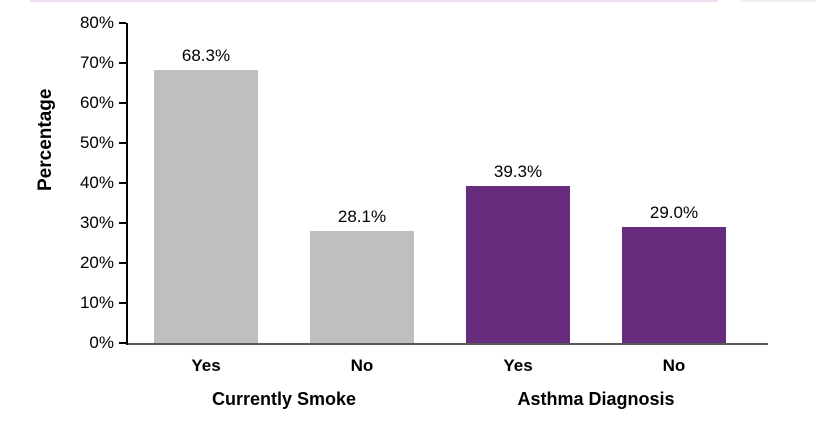 Image resolution: width=816 pixels, height=437 pixels. Describe the element at coordinates (284, 399) in the screenshot. I see `group-label-0: Currently Smoke` at that location.